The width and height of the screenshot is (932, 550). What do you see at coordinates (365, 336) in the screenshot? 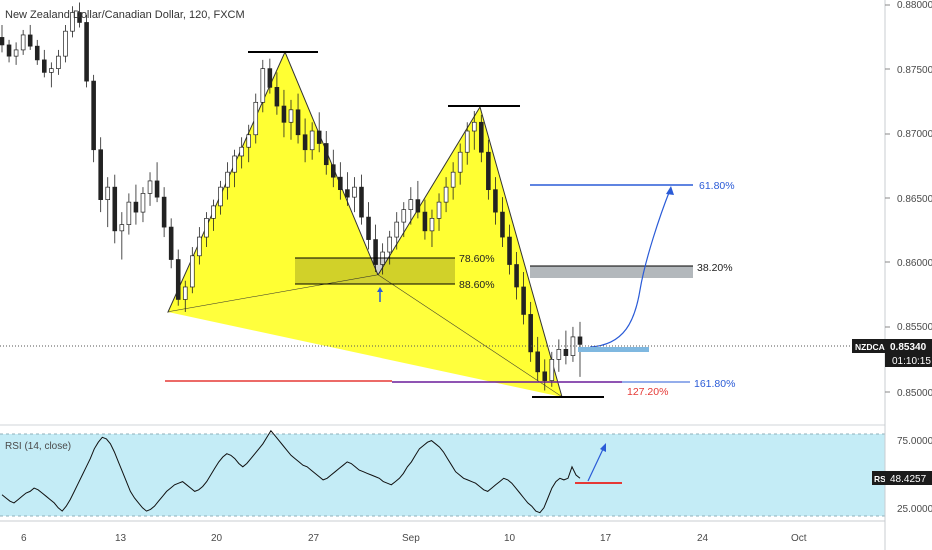
I see `pattern-xbd-fill` at bounding box center [365, 336].